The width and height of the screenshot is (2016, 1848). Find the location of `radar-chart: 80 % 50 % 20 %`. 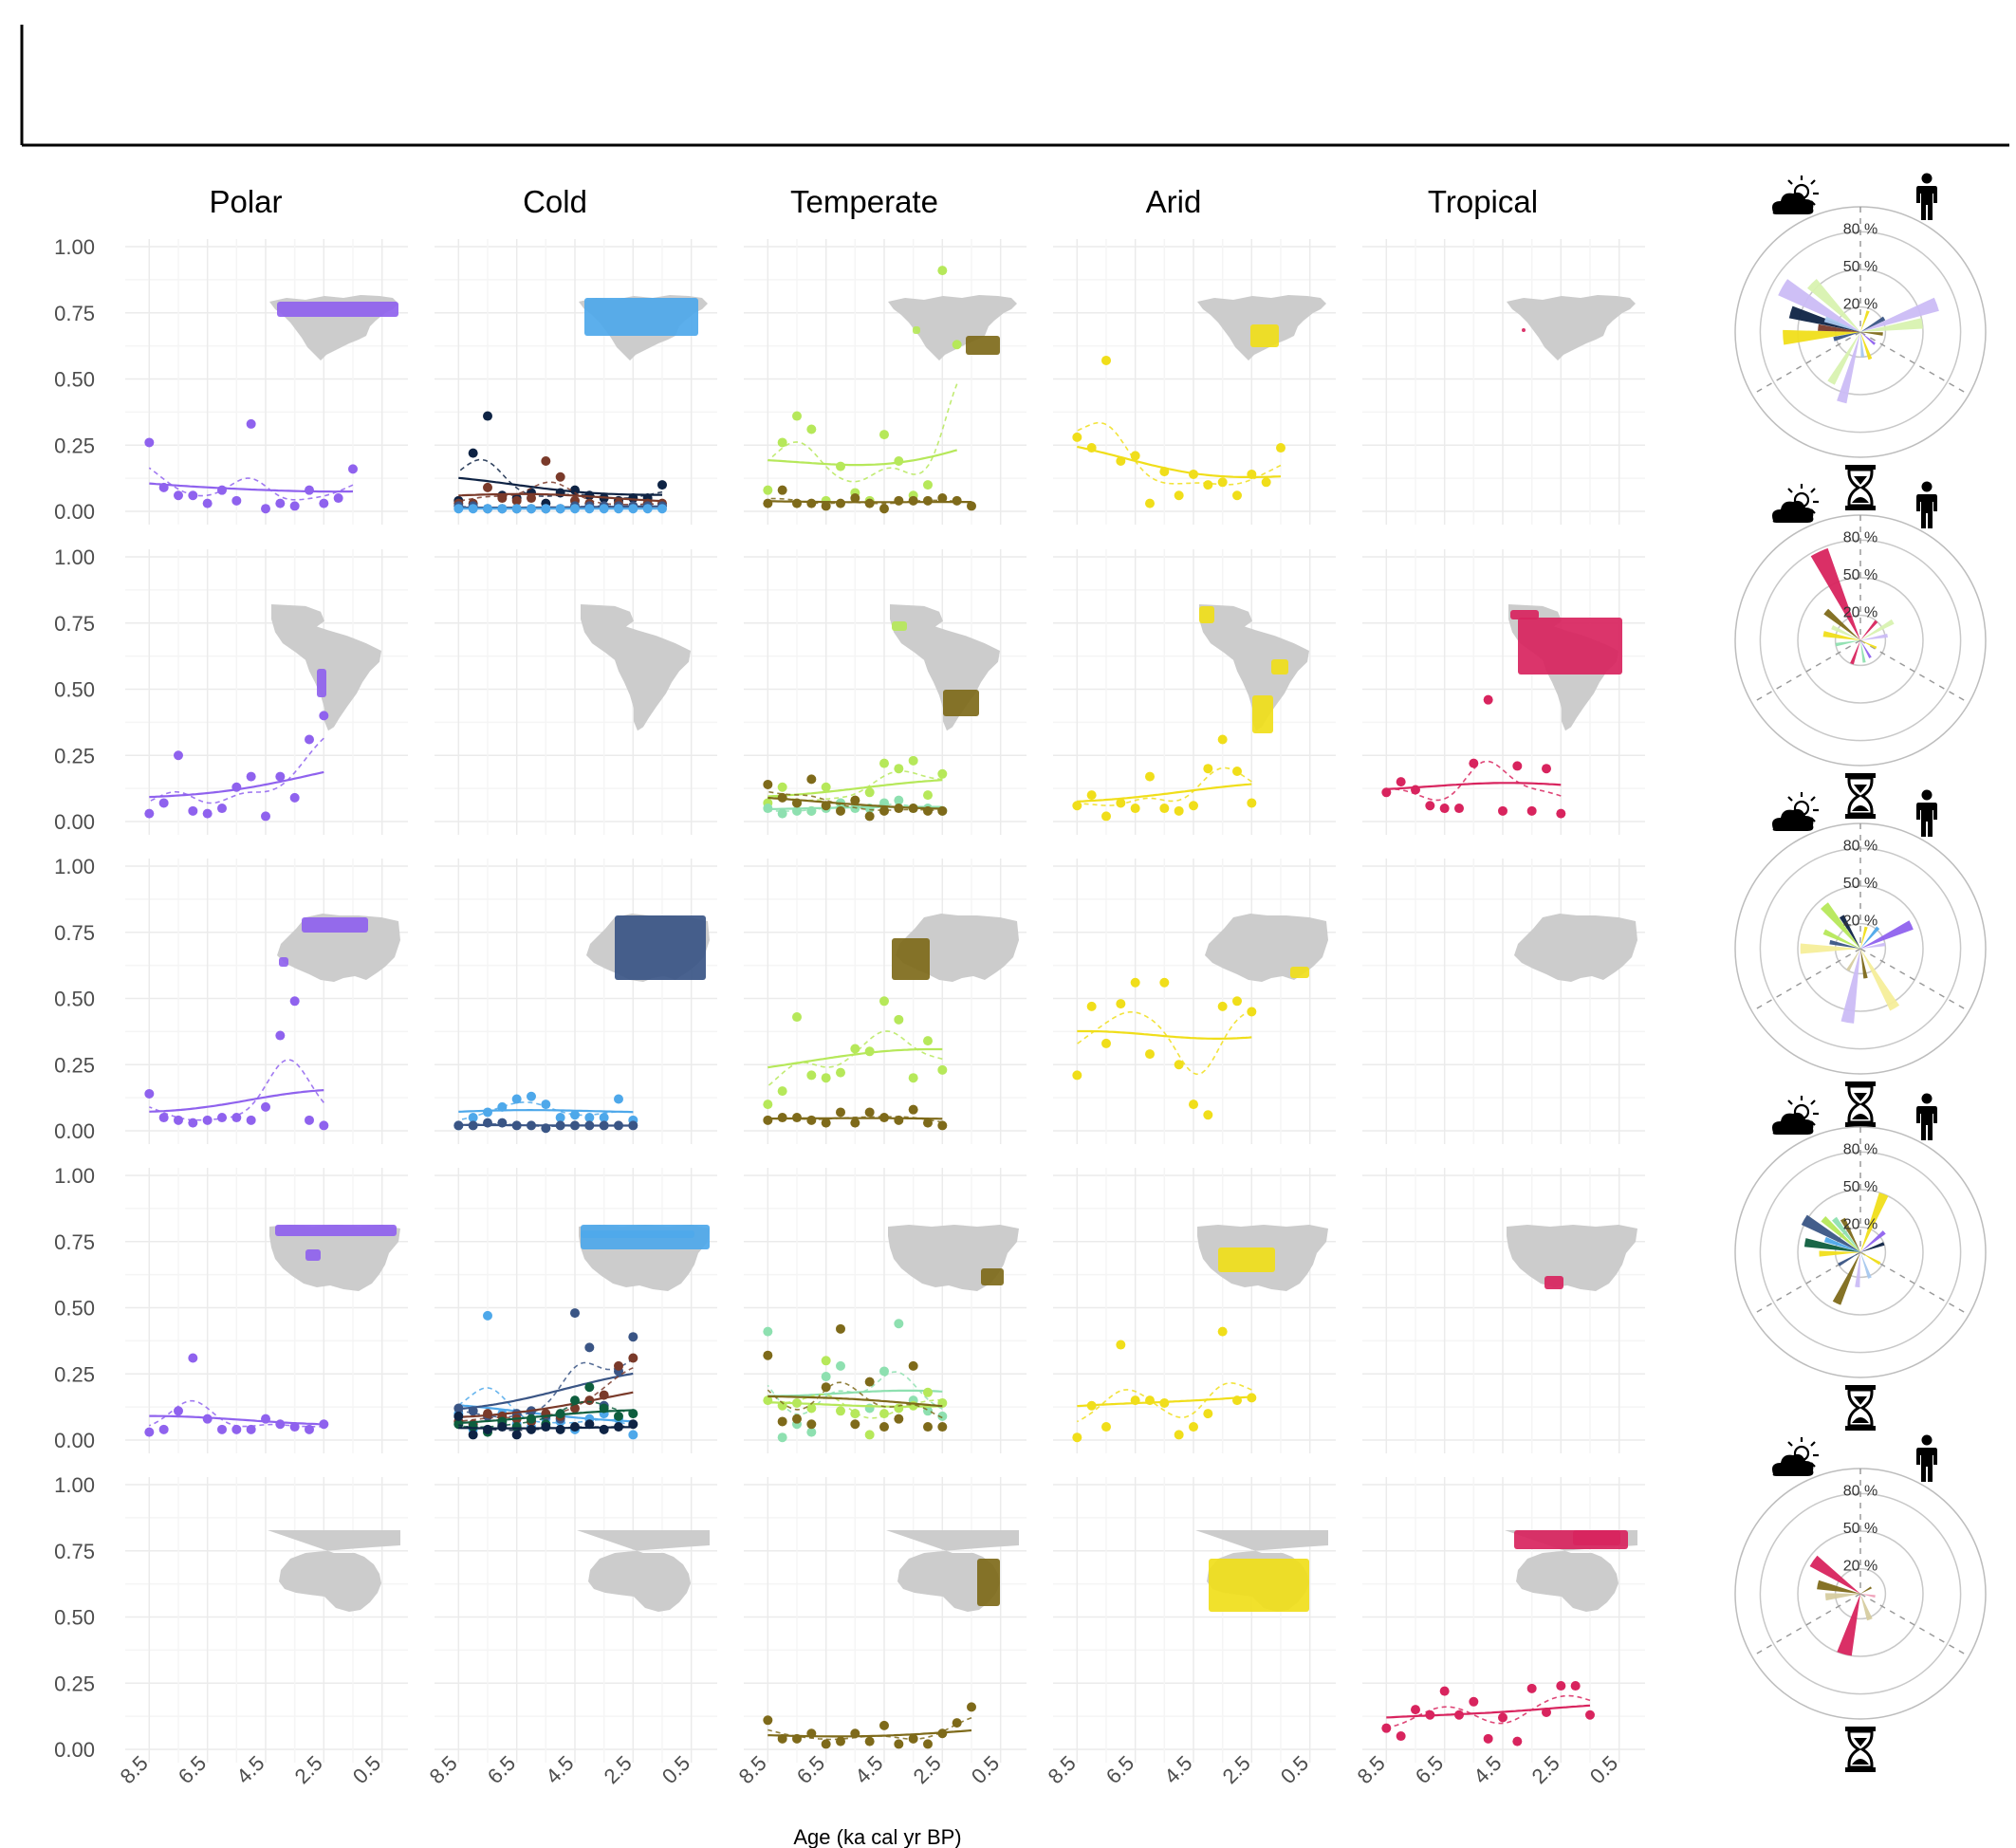

radar-chart: 80 % 50 % 20 % is located at coordinates (1860, 959).